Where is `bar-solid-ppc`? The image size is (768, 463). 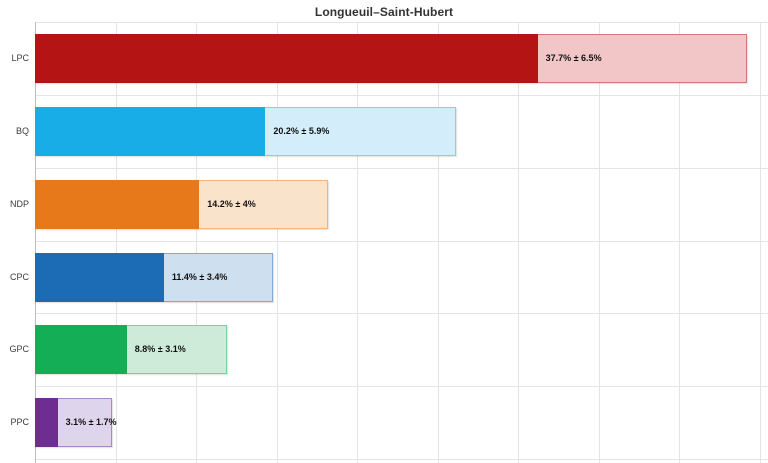 bar-solid-ppc is located at coordinates (46, 423).